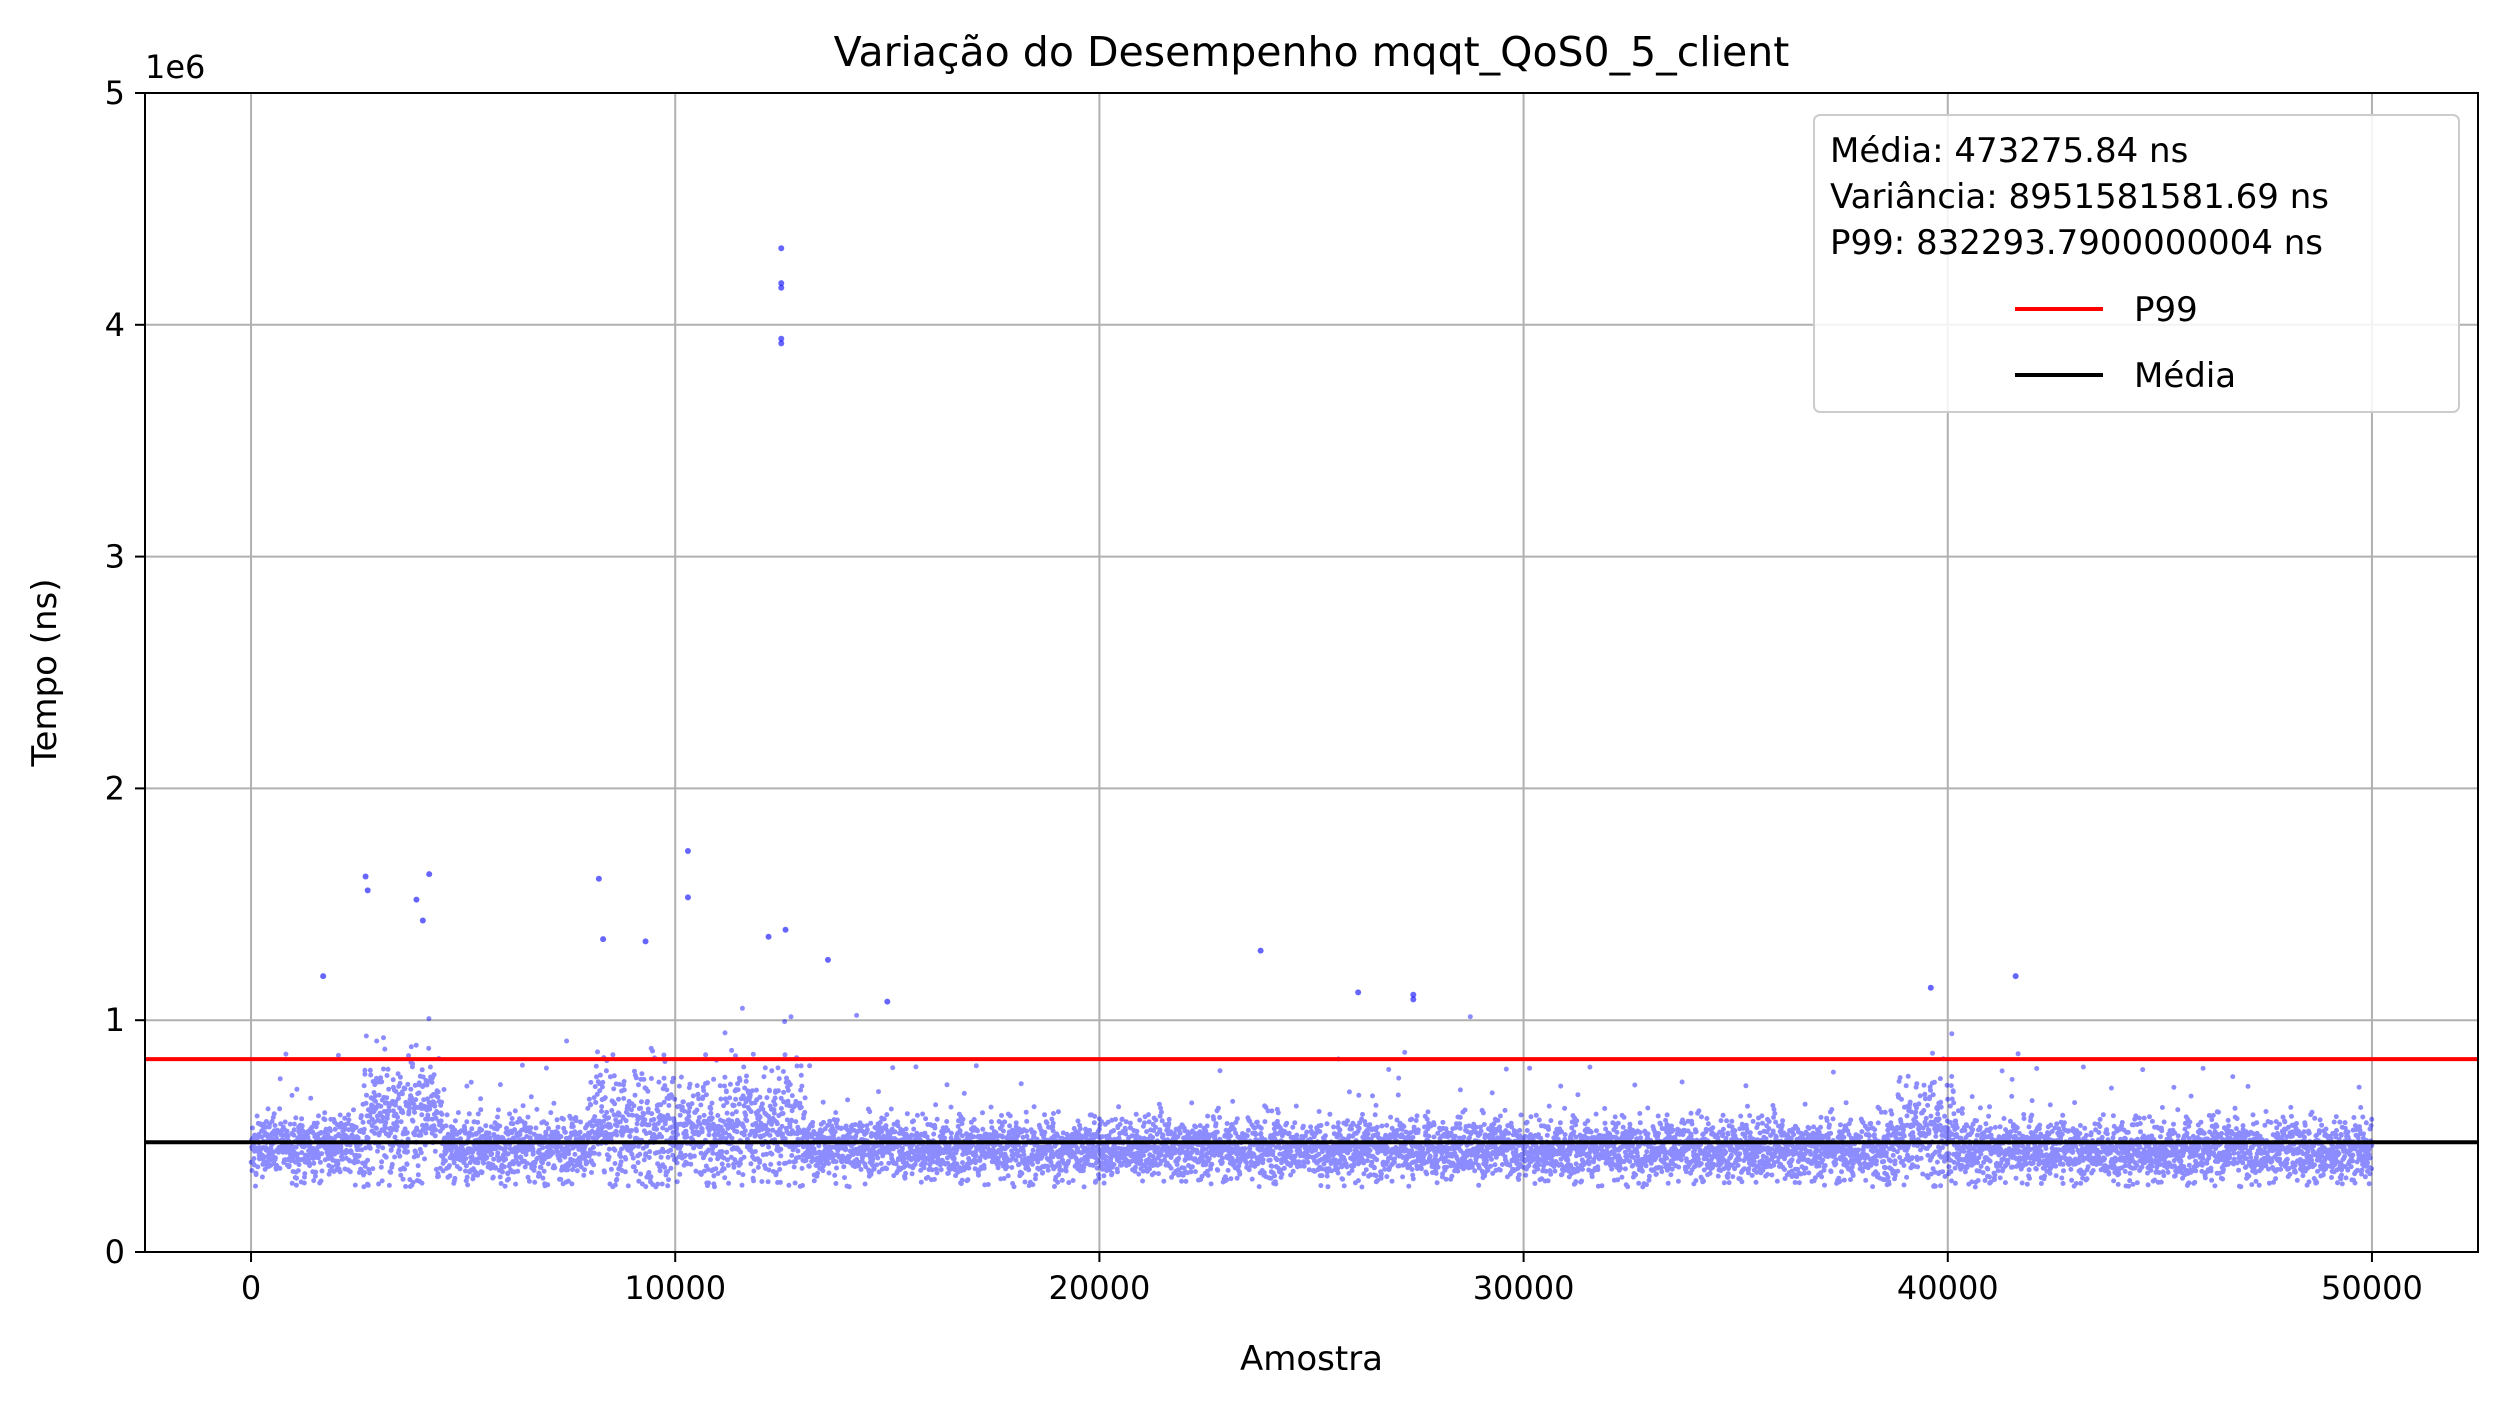  I want to click on legend-label-mean: Média, so click(2185, 376).